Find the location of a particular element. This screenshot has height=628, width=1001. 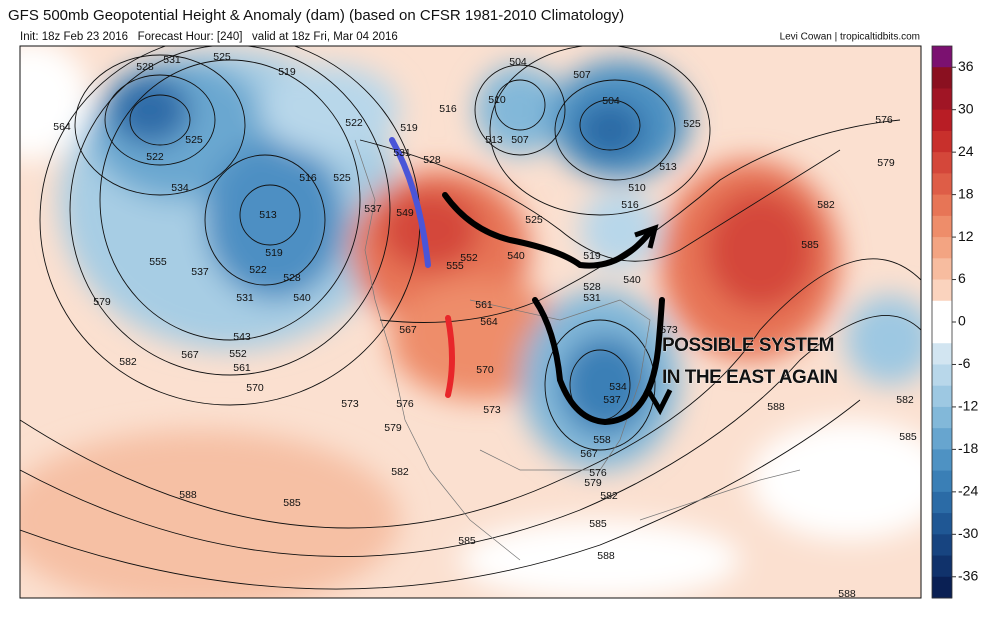

annotation: POSSIBLE SYSTEM is located at coordinates (748, 345).